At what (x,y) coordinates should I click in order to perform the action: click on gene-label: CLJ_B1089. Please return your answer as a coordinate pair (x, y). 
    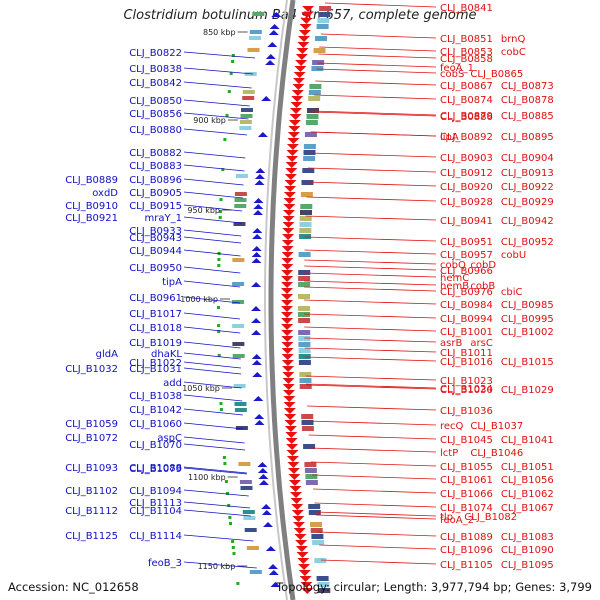
    Looking at the image, I should click on (466, 537).